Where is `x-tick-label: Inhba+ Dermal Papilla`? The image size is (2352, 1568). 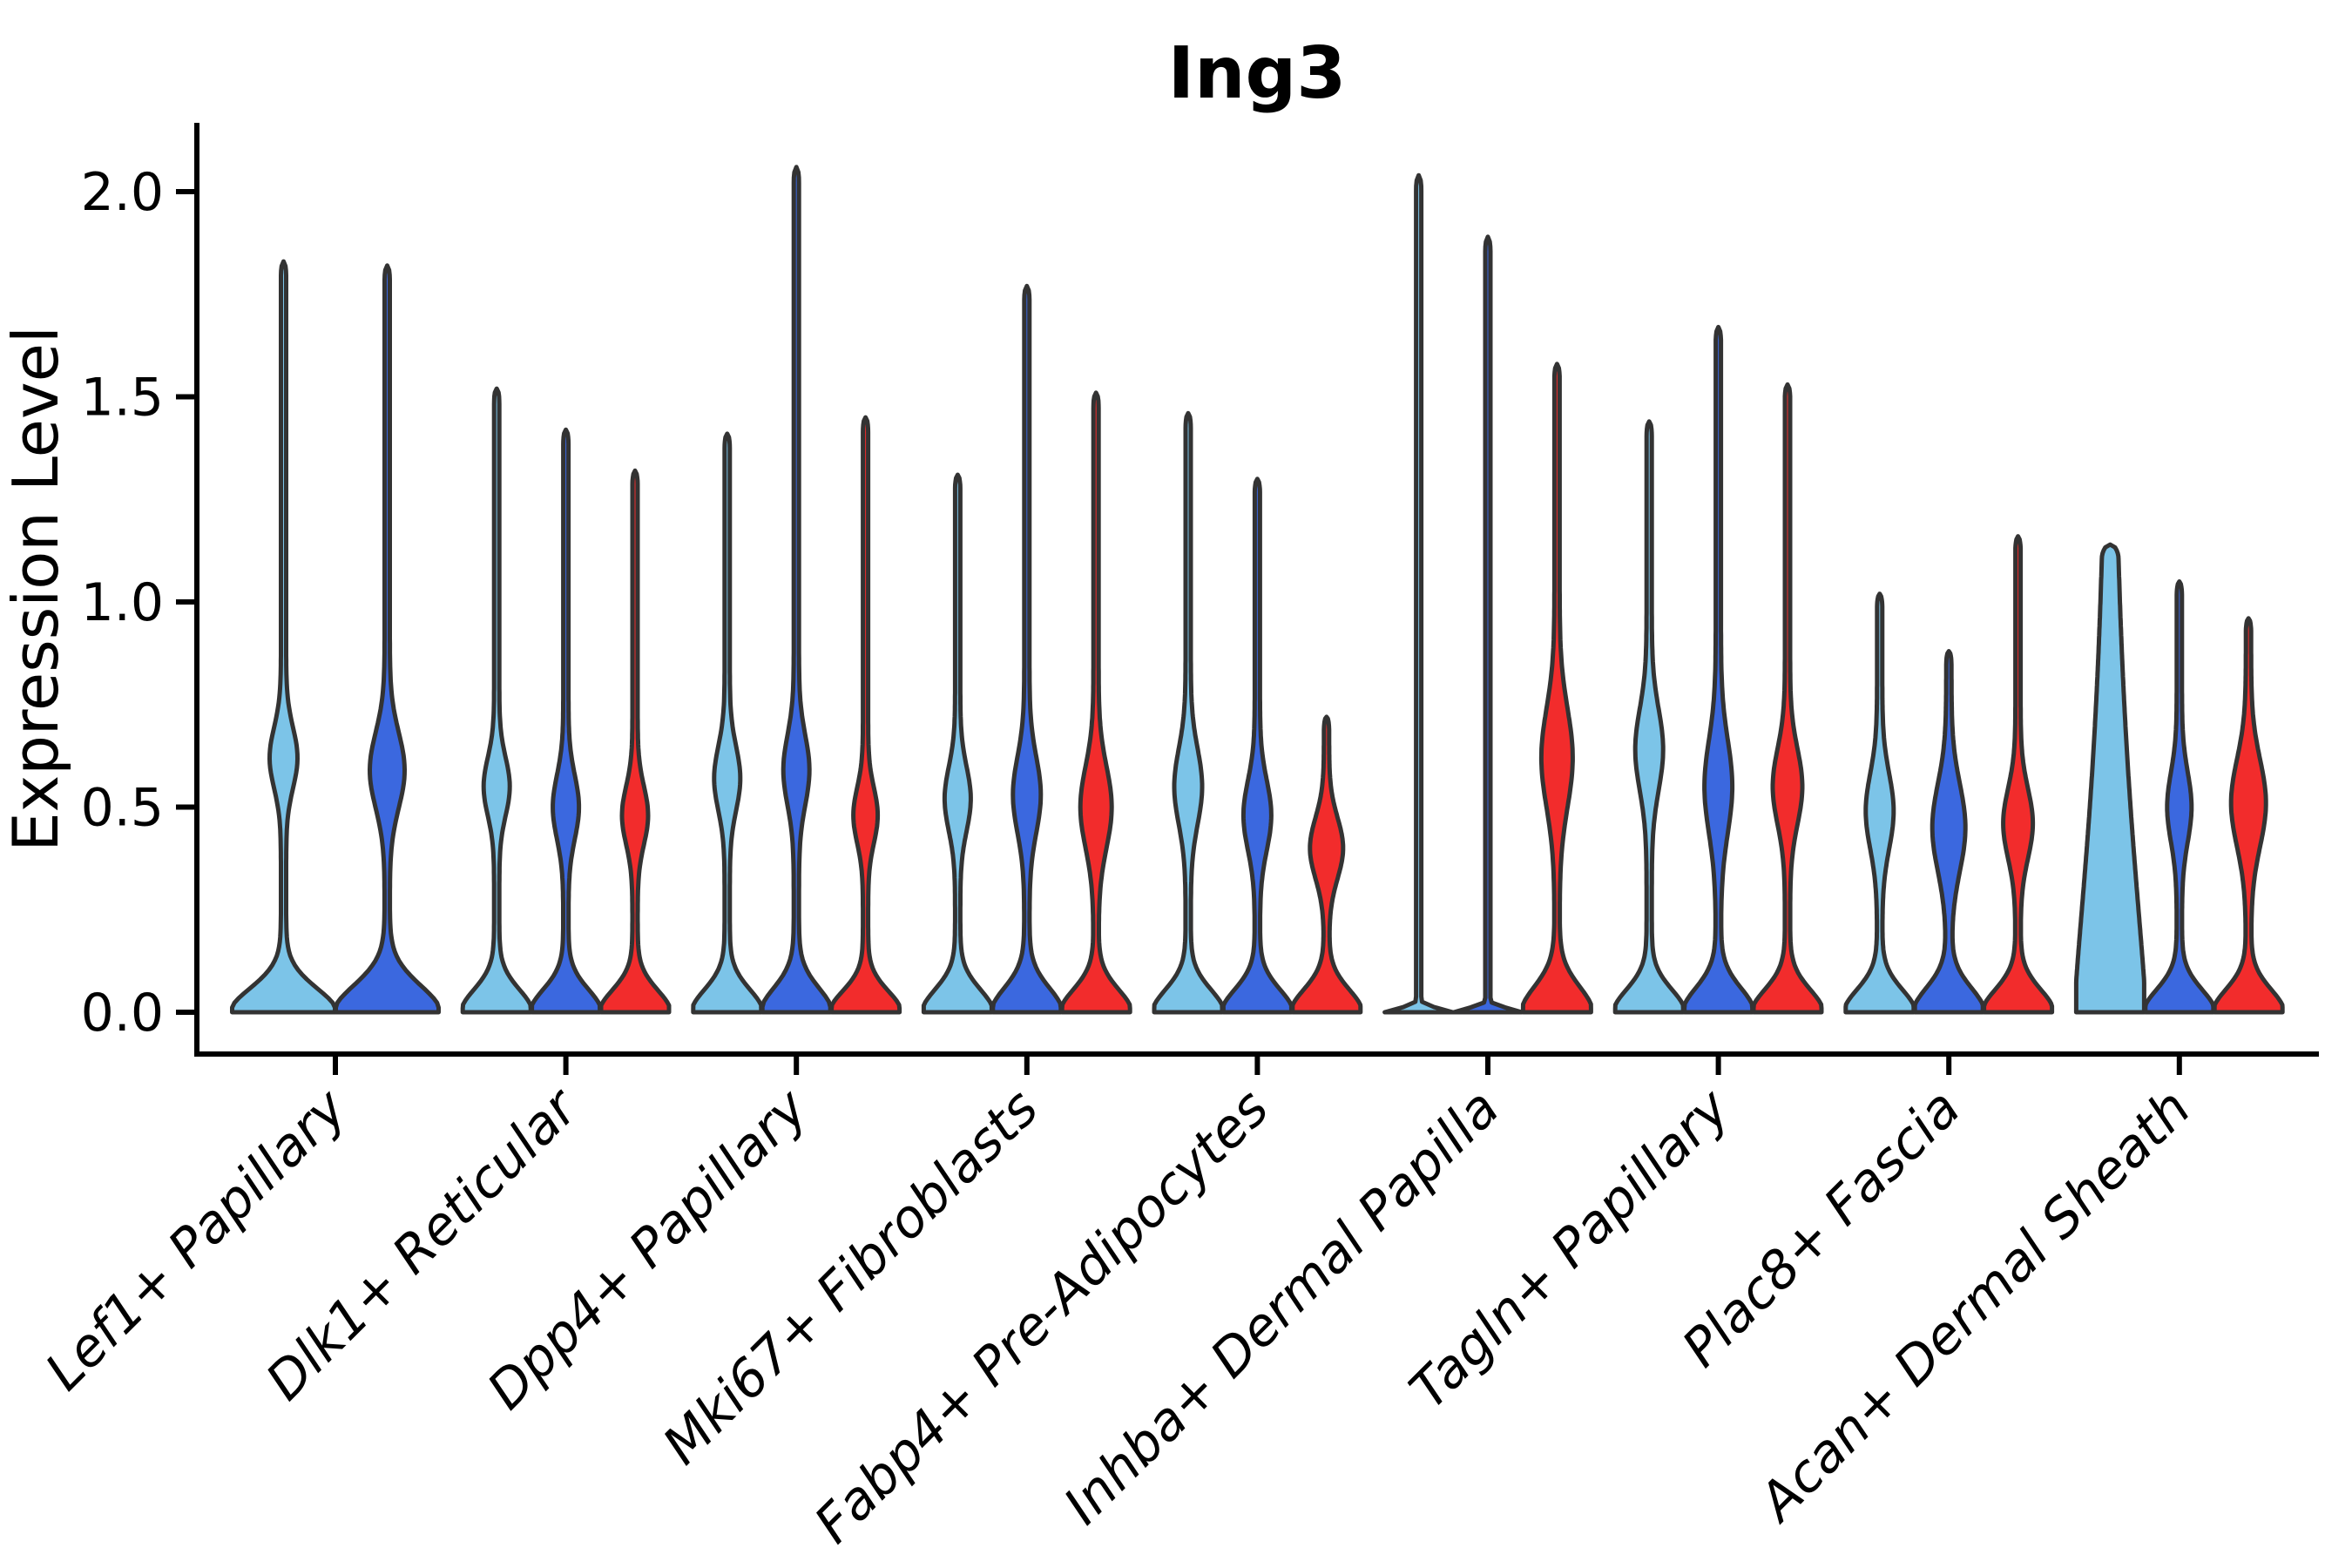
x-tick-label: Inhba+ Dermal Papilla is located at coordinates (1281, 1307).